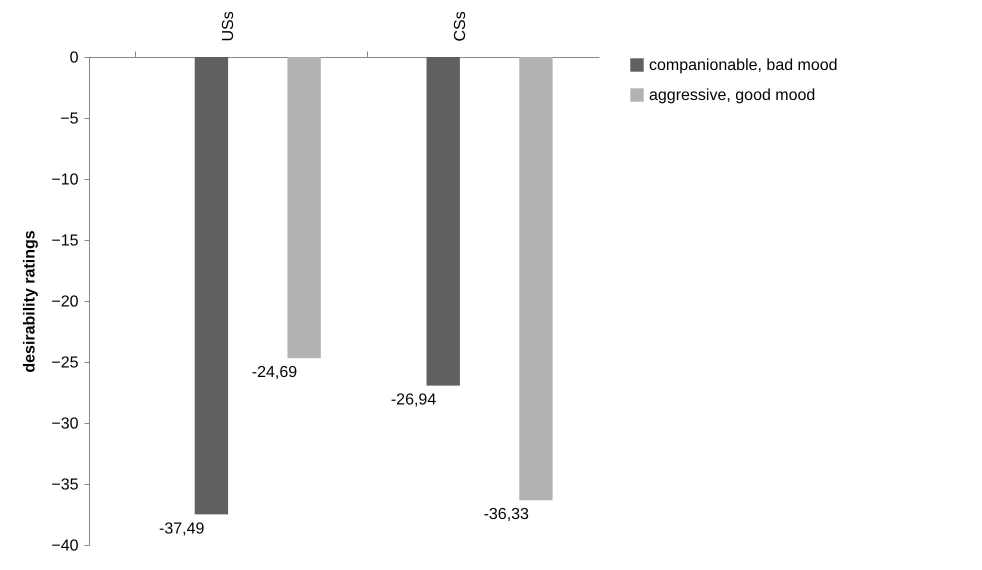 The height and width of the screenshot is (570, 982). I want to click on y-axis-title: desirability ratings, so click(29, 301).